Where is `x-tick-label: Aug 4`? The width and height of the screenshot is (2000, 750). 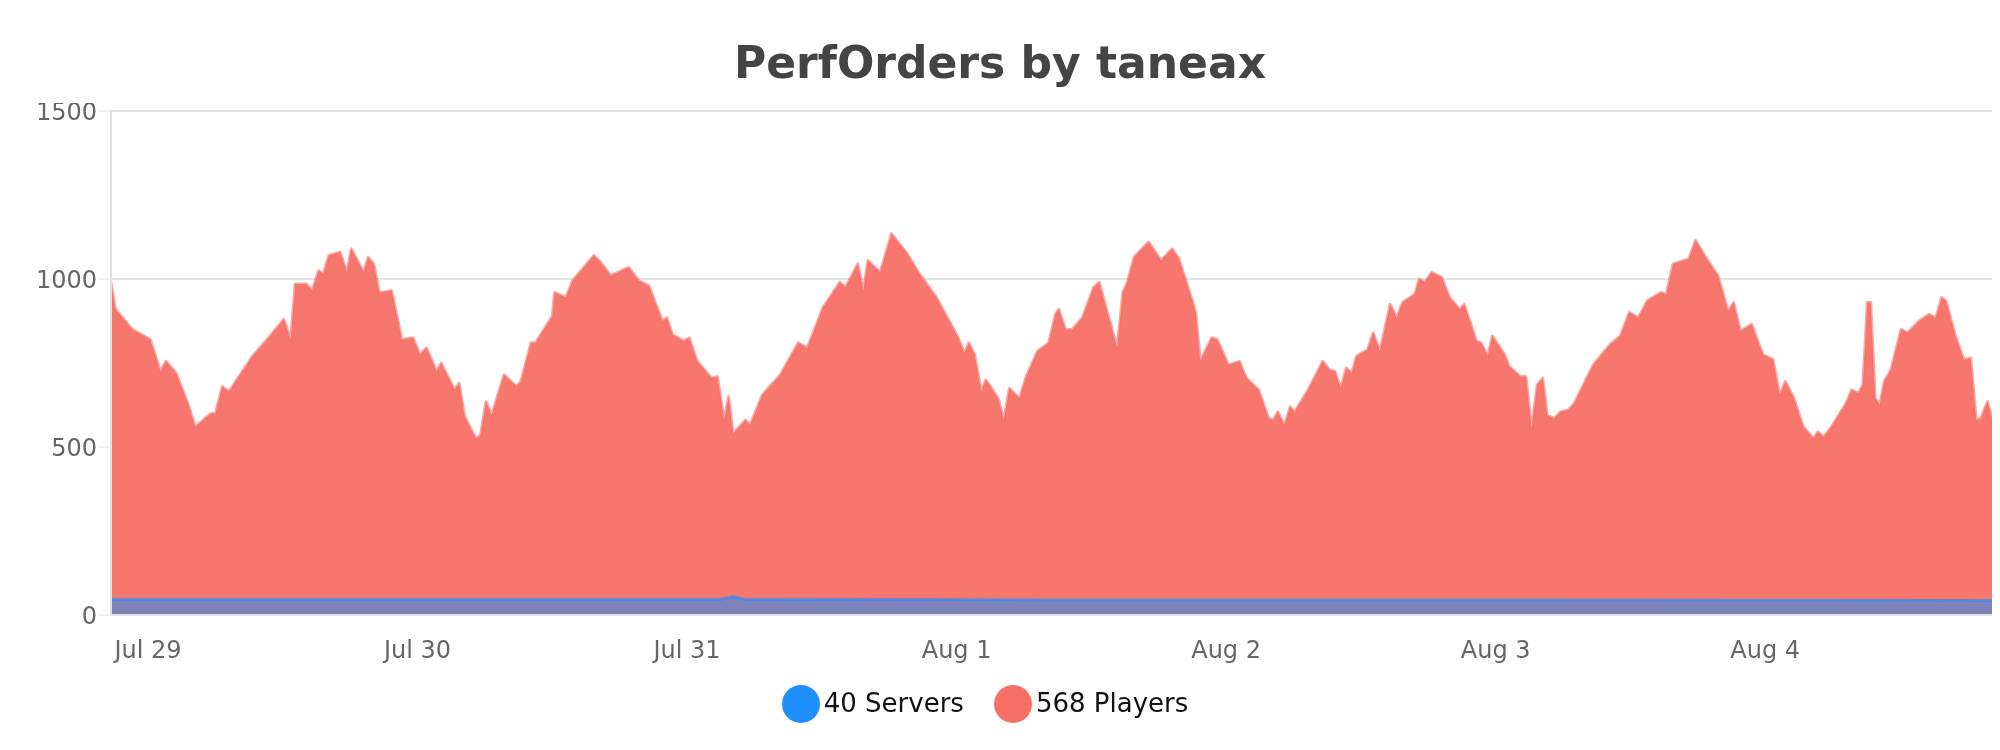
x-tick-label: Aug 4 is located at coordinates (1765, 650).